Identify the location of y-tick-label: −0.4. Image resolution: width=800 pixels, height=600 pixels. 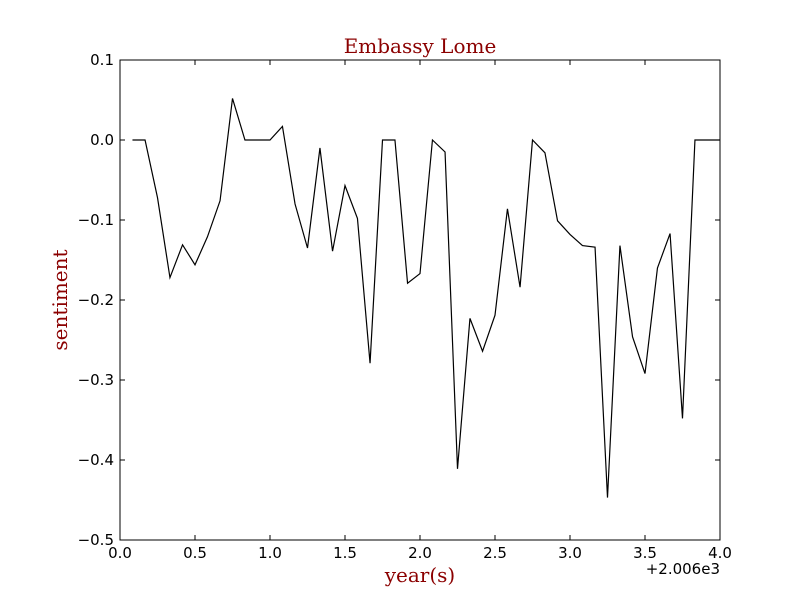
(96, 460).